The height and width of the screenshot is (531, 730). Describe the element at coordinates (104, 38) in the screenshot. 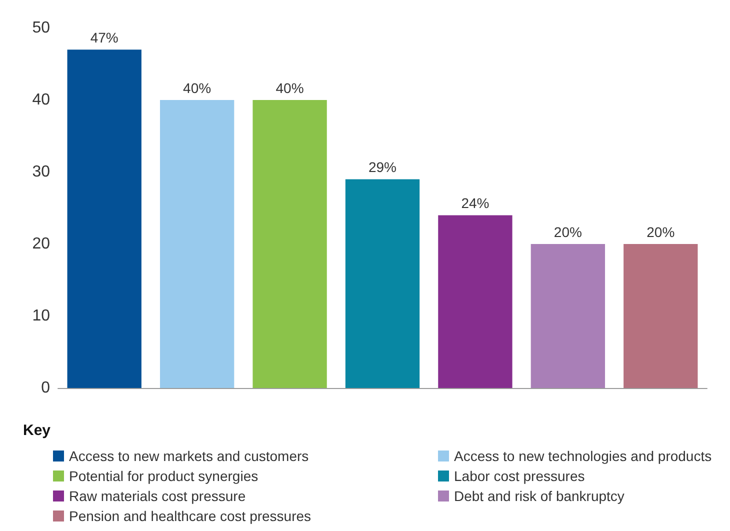

I see `data-label: 47%` at that location.